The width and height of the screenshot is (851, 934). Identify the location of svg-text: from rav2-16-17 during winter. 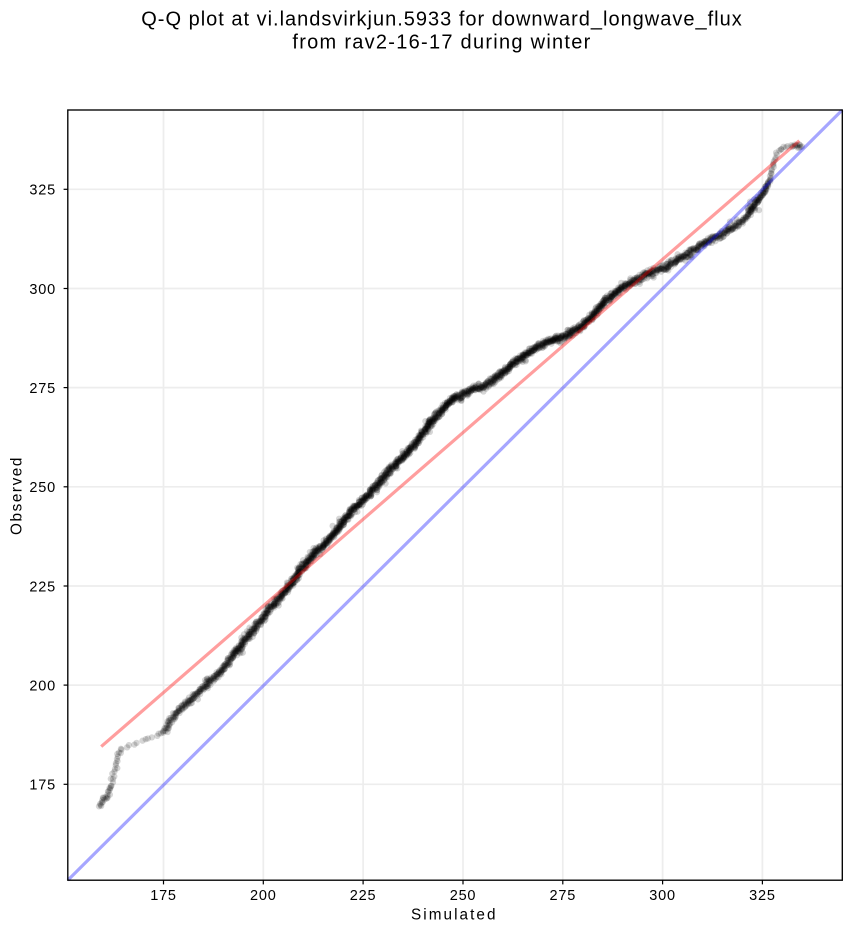
(441, 43).